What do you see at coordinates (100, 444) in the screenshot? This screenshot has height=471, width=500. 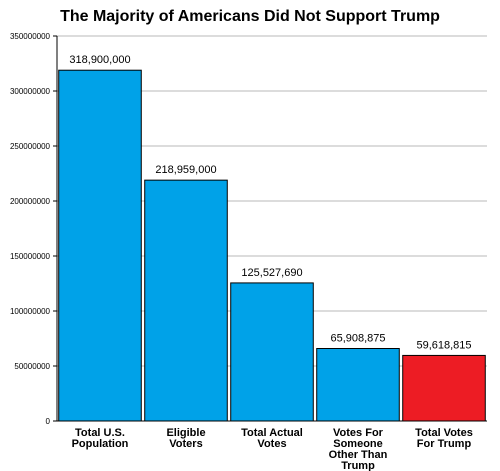 I see `x-axis-label-0: Population` at bounding box center [100, 444].